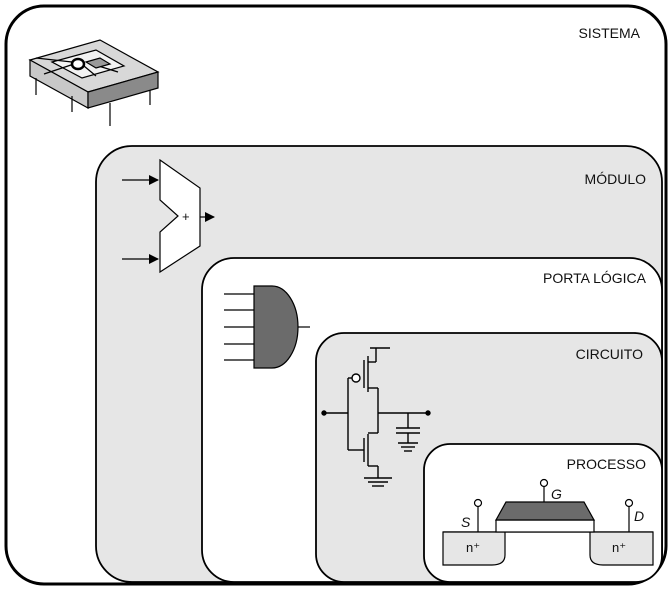 This screenshot has width=672, height=590. What do you see at coordinates (376, 417) in the screenshot?
I see `cmos-inverter-icon` at bounding box center [376, 417].